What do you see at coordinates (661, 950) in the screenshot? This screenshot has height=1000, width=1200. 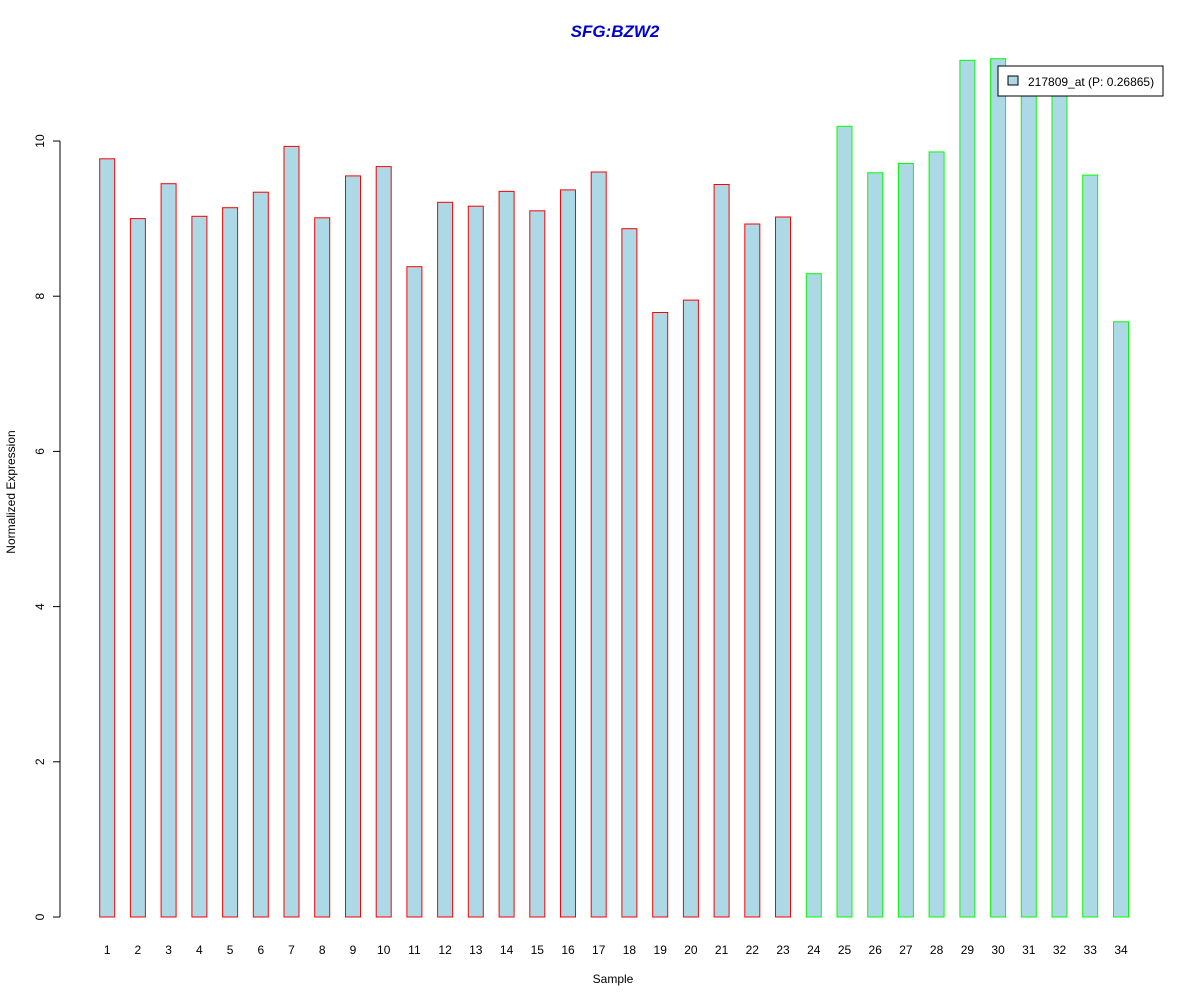 I see `x-tick-label: 19` at bounding box center [661, 950].